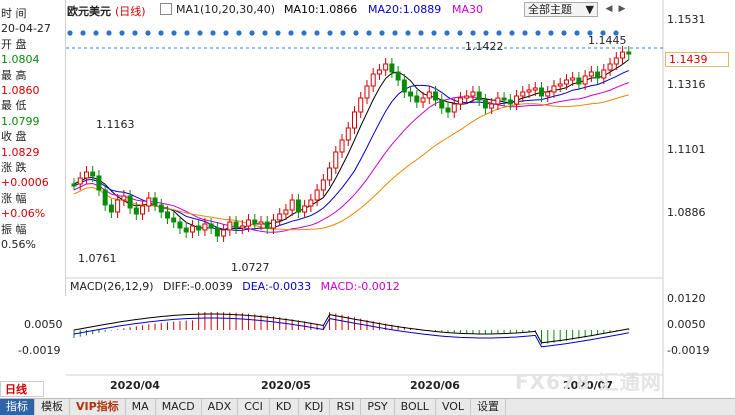  I want to click on period-tag: 日线, so click(22, 389).